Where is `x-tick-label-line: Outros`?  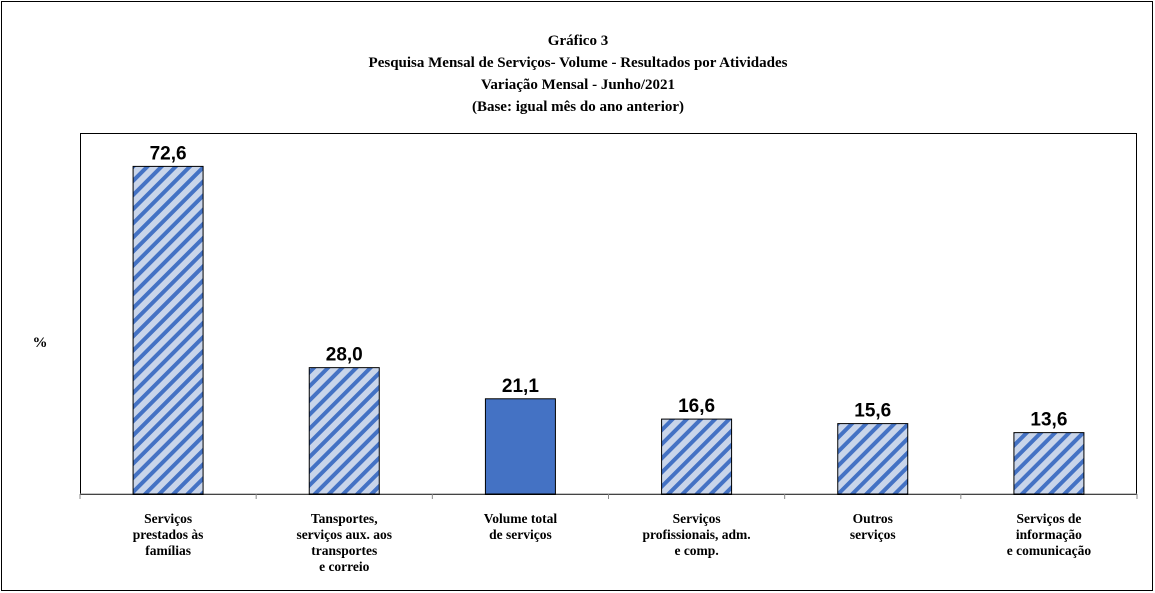 x-tick-label-line: Outros is located at coordinates (873, 518).